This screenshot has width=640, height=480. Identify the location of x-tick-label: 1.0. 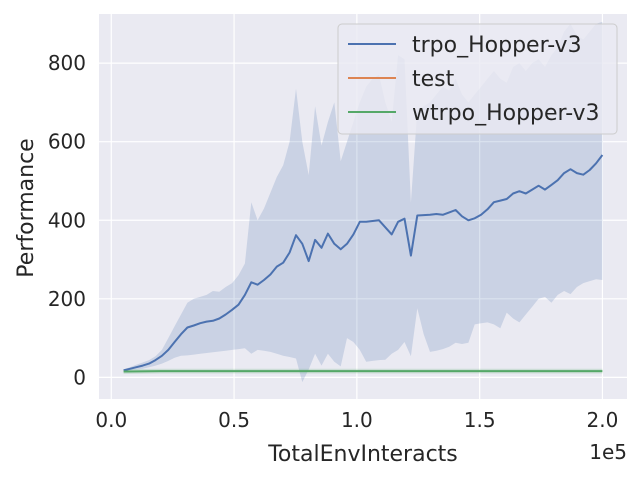
(357, 420).